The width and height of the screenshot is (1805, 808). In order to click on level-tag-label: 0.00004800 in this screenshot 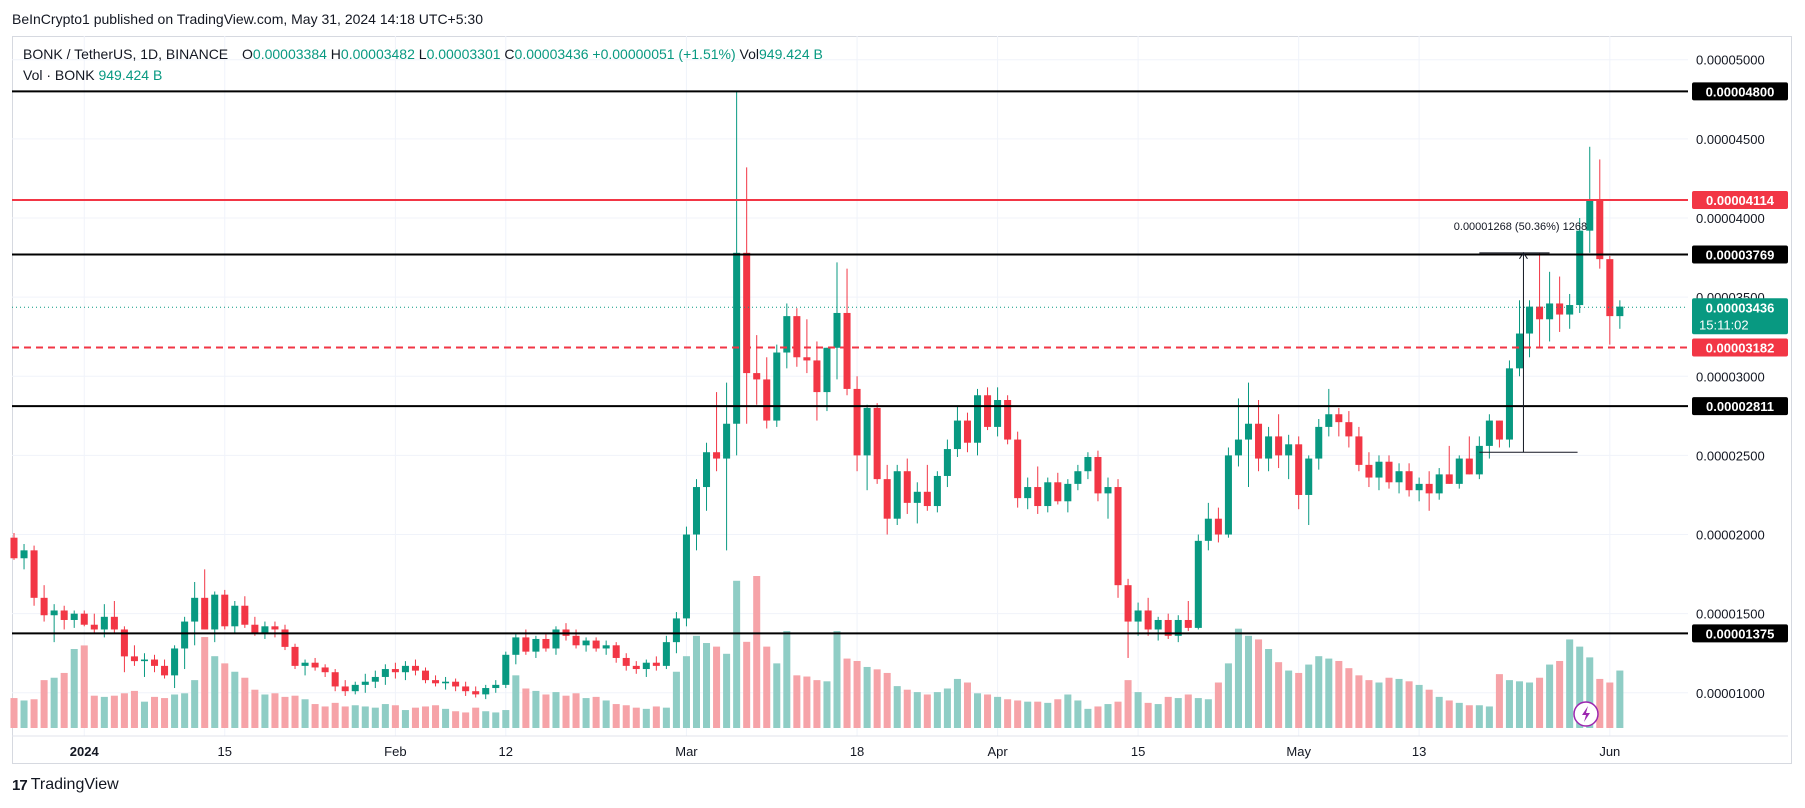, I will do `click(1740, 91)`.